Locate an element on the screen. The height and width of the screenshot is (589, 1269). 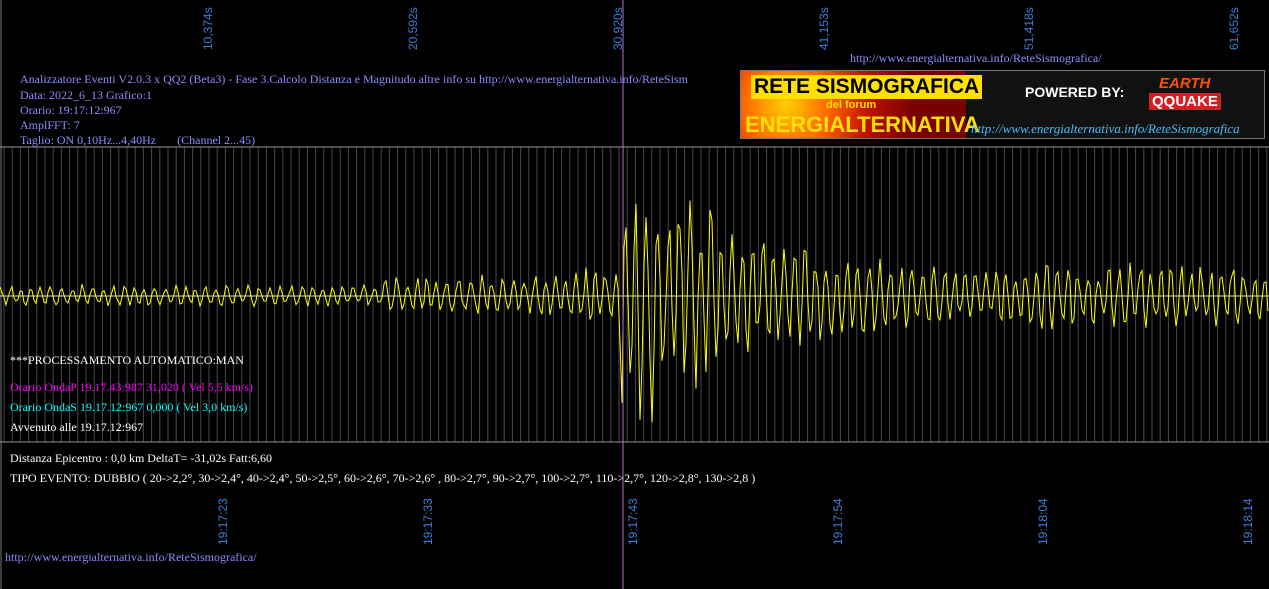
clock-label: 19:17:43 is located at coordinates (633, 521).